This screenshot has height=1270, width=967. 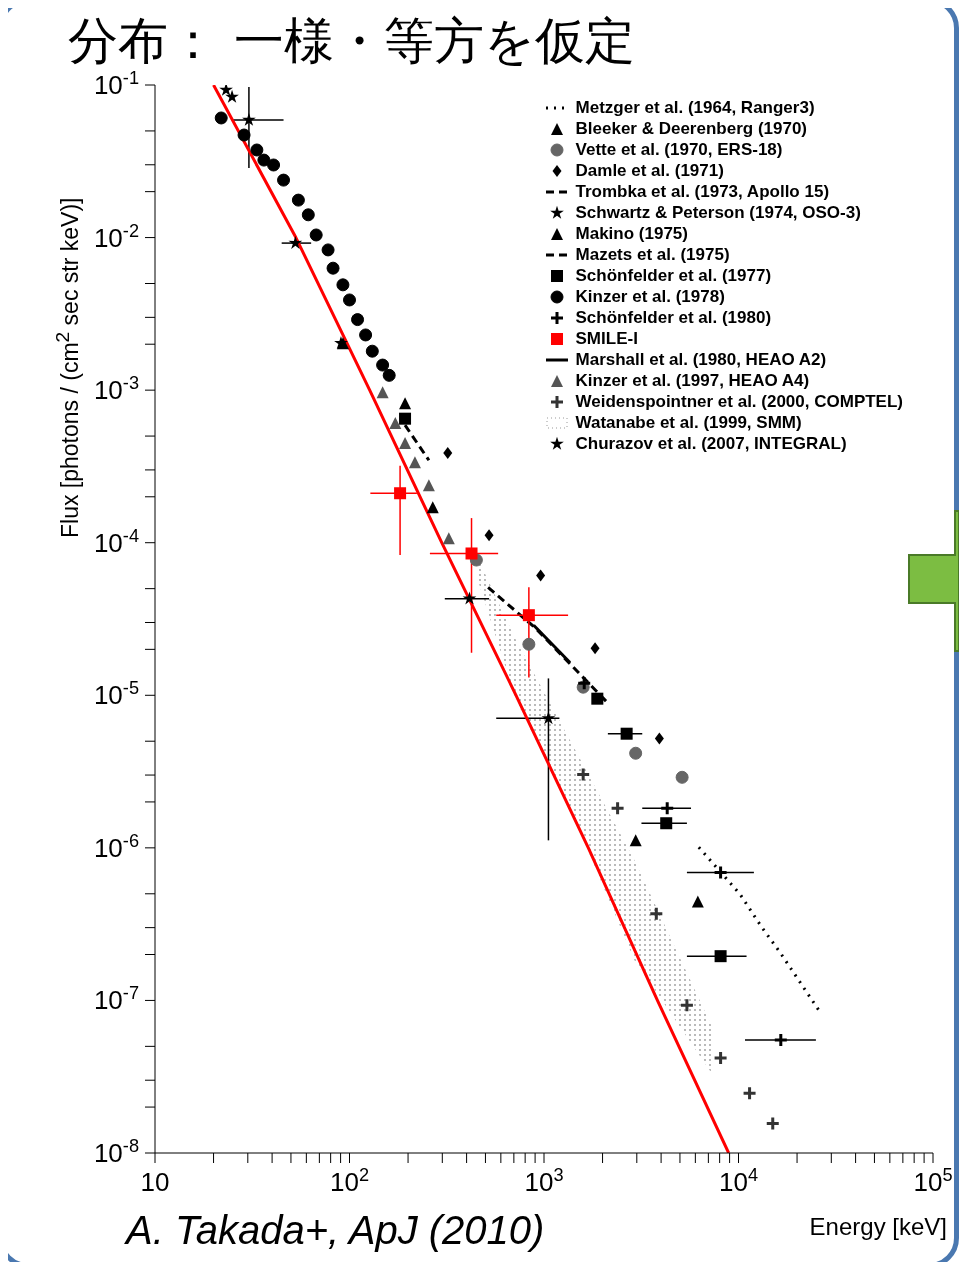 I want to click on text: A. Takada+, ApJ (2010), so click(x=335, y=1230).